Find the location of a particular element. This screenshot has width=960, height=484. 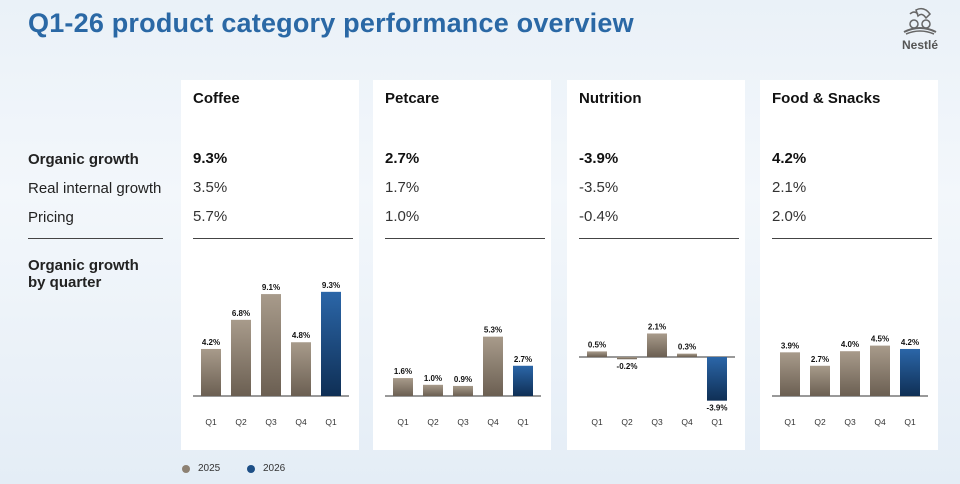

data-label: 0.3% is located at coordinates (687, 347).